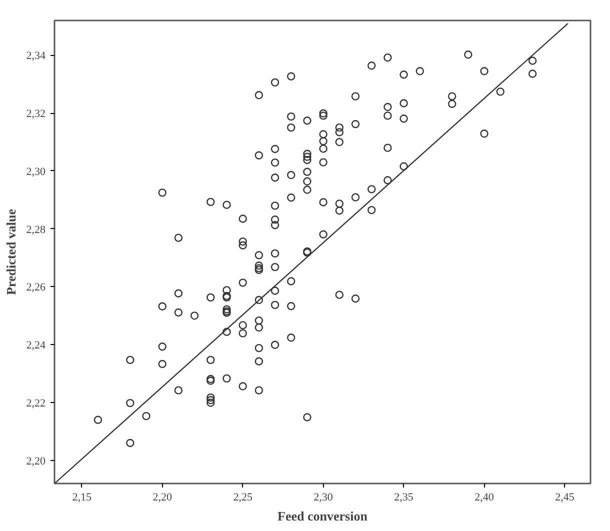 The width and height of the screenshot is (610, 531). Describe the element at coordinates (36, 56) in the screenshot. I see `y-tick-label: 2,34` at that location.